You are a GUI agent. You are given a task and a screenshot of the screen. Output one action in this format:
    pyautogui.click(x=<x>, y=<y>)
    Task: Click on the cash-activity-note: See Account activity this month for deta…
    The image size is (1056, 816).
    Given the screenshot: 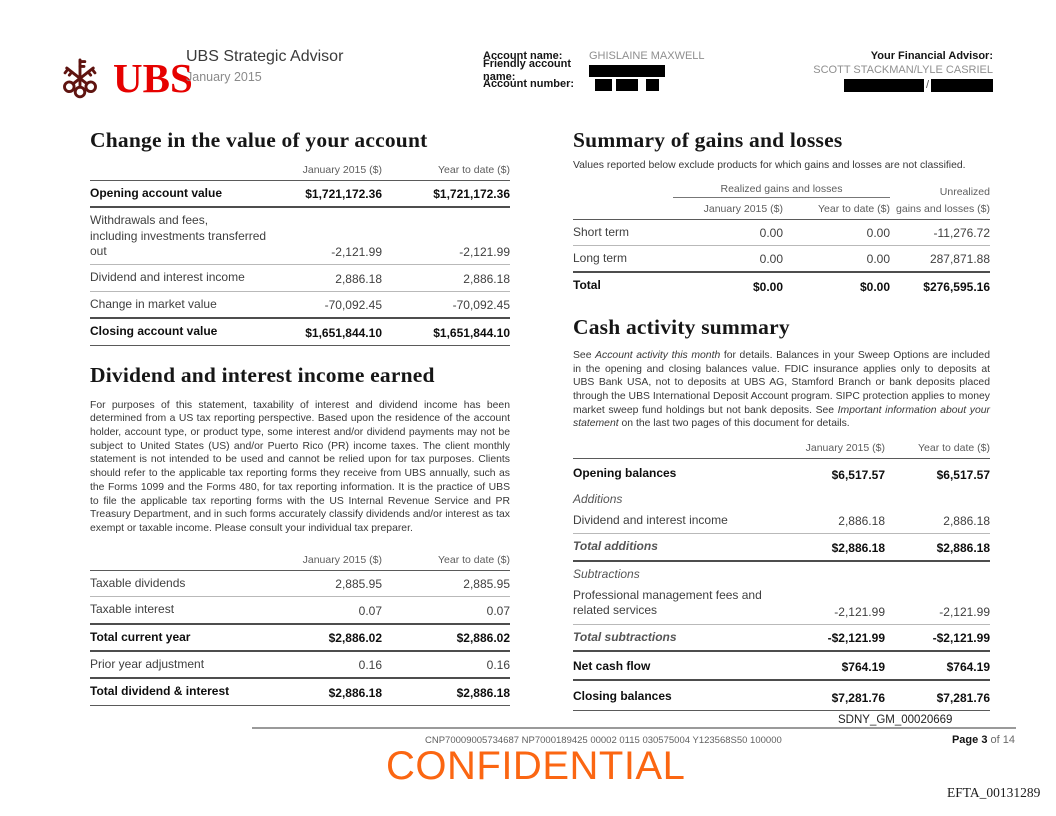 What is the action you would take?
    pyautogui.click(x=781, y=389)
    